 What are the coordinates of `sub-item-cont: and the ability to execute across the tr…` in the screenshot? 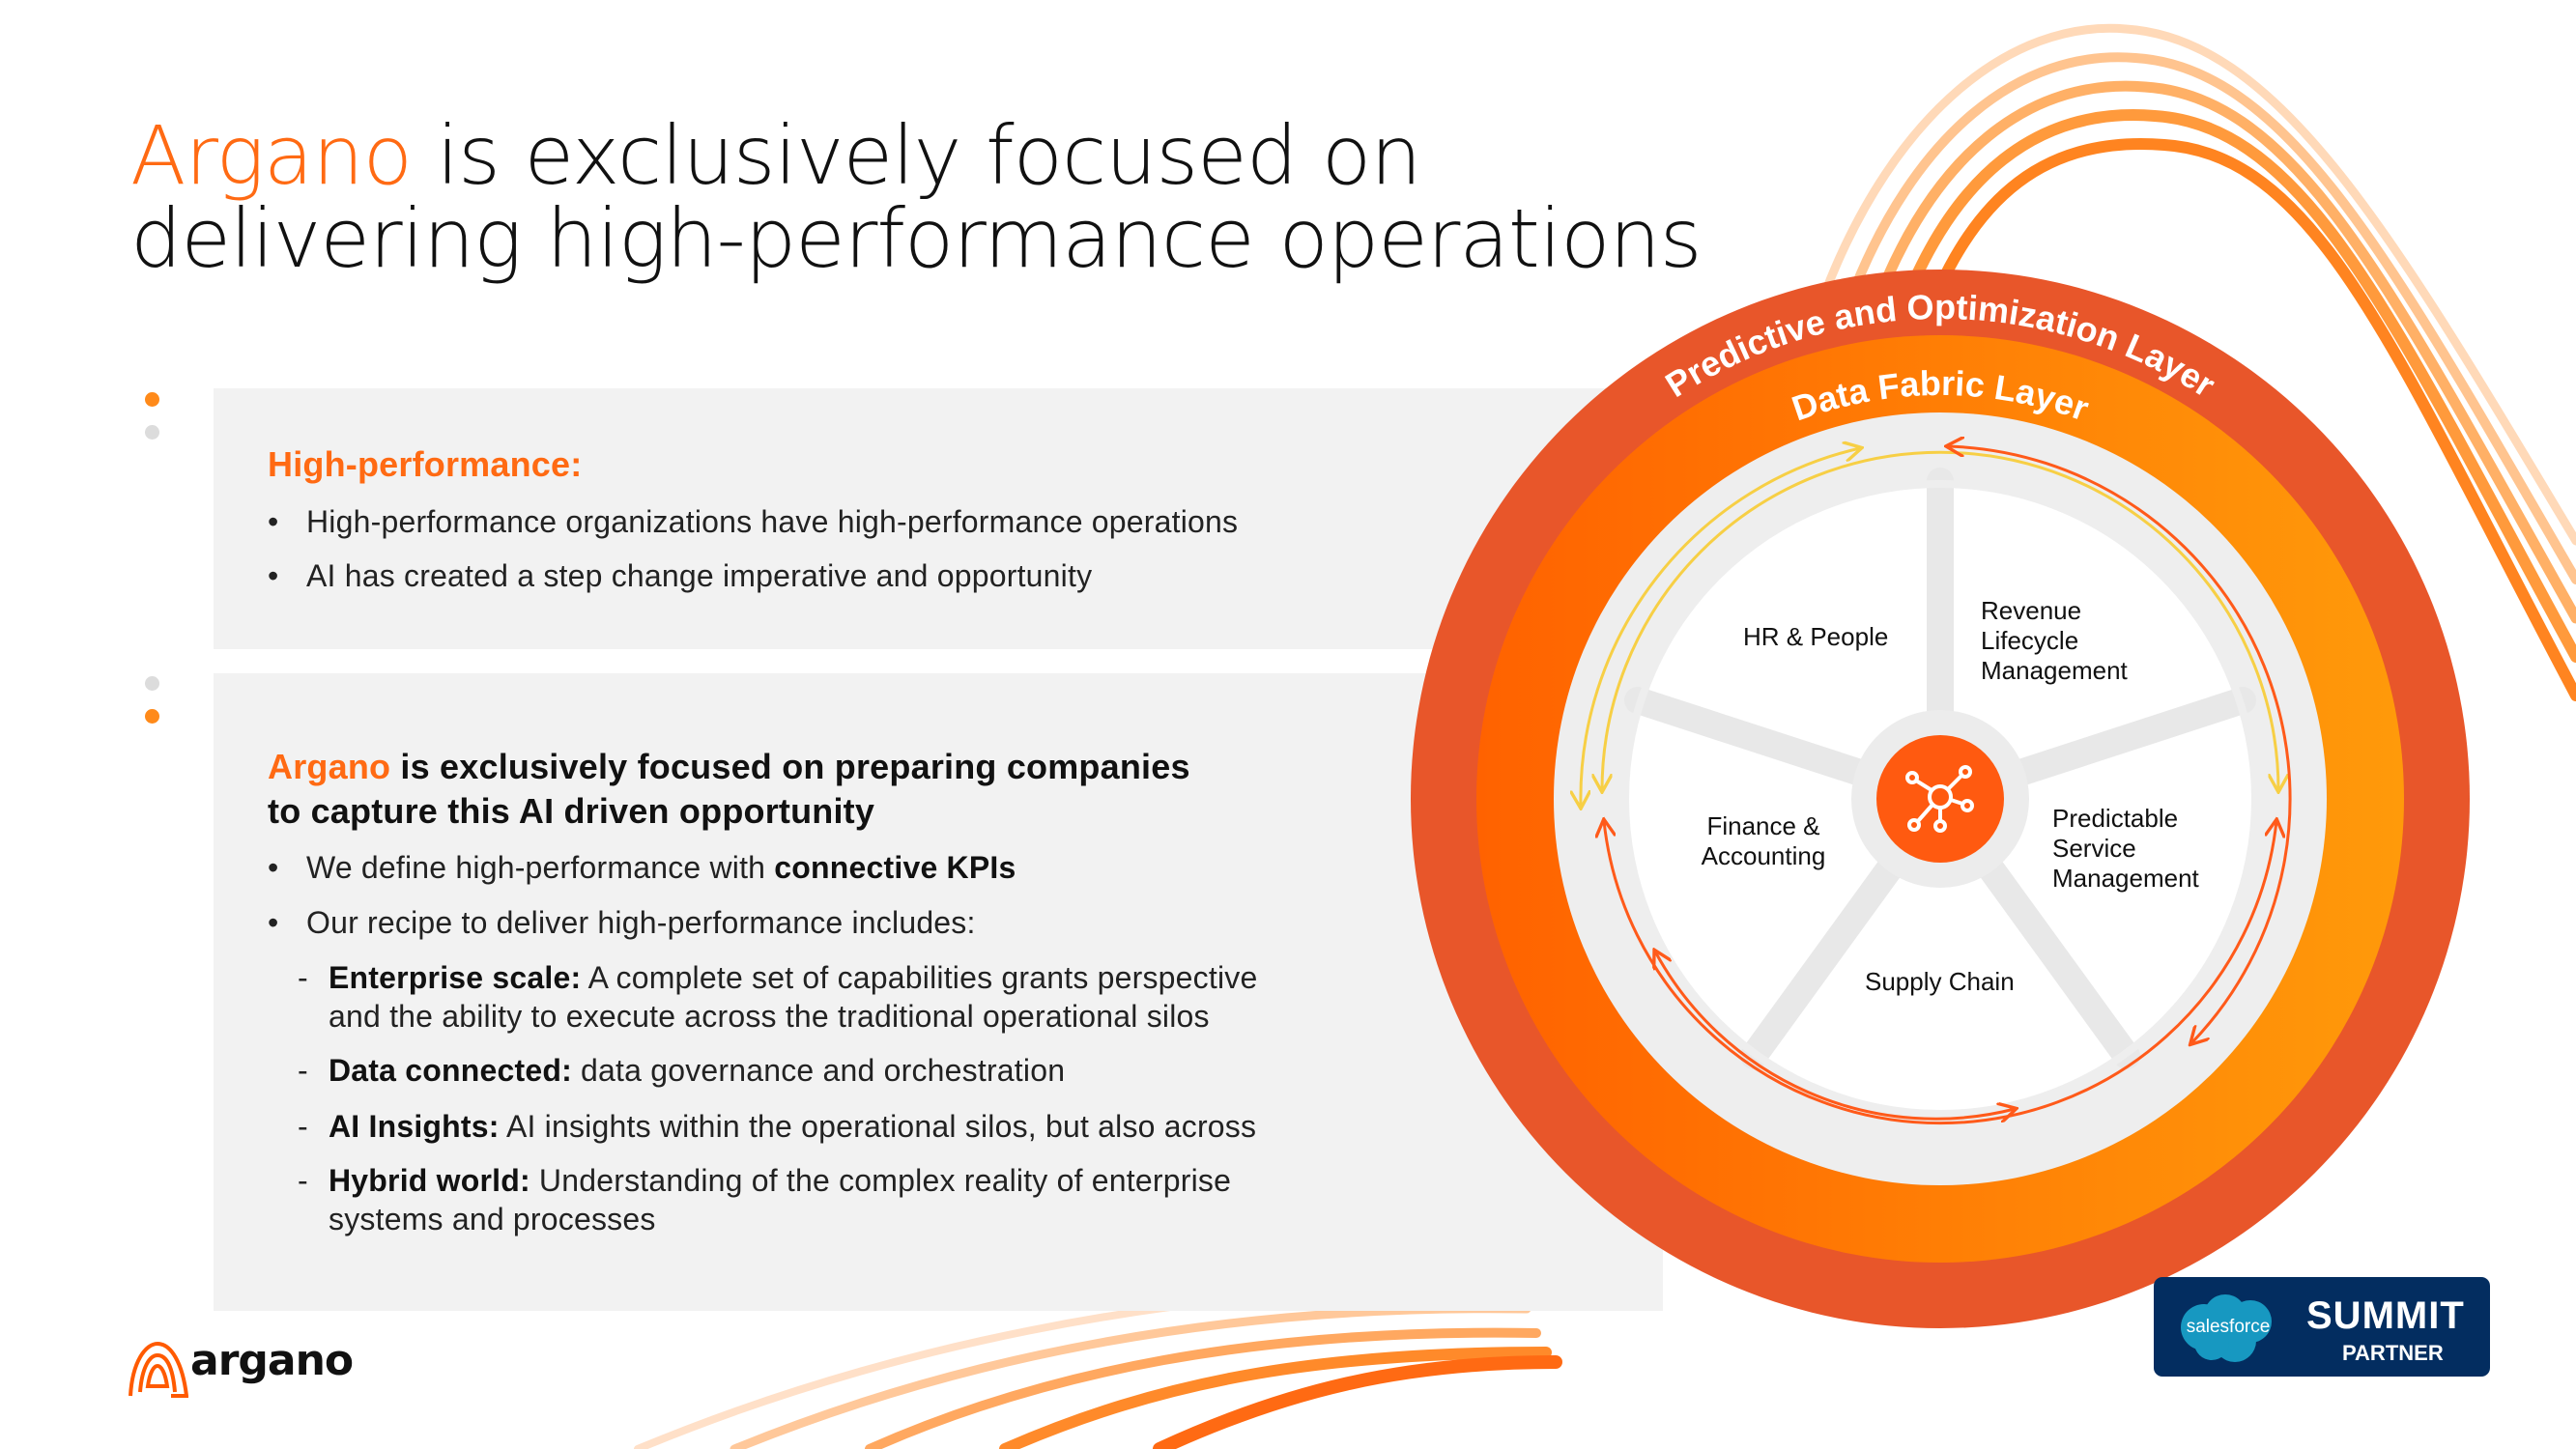 It's located at (770, 1016).